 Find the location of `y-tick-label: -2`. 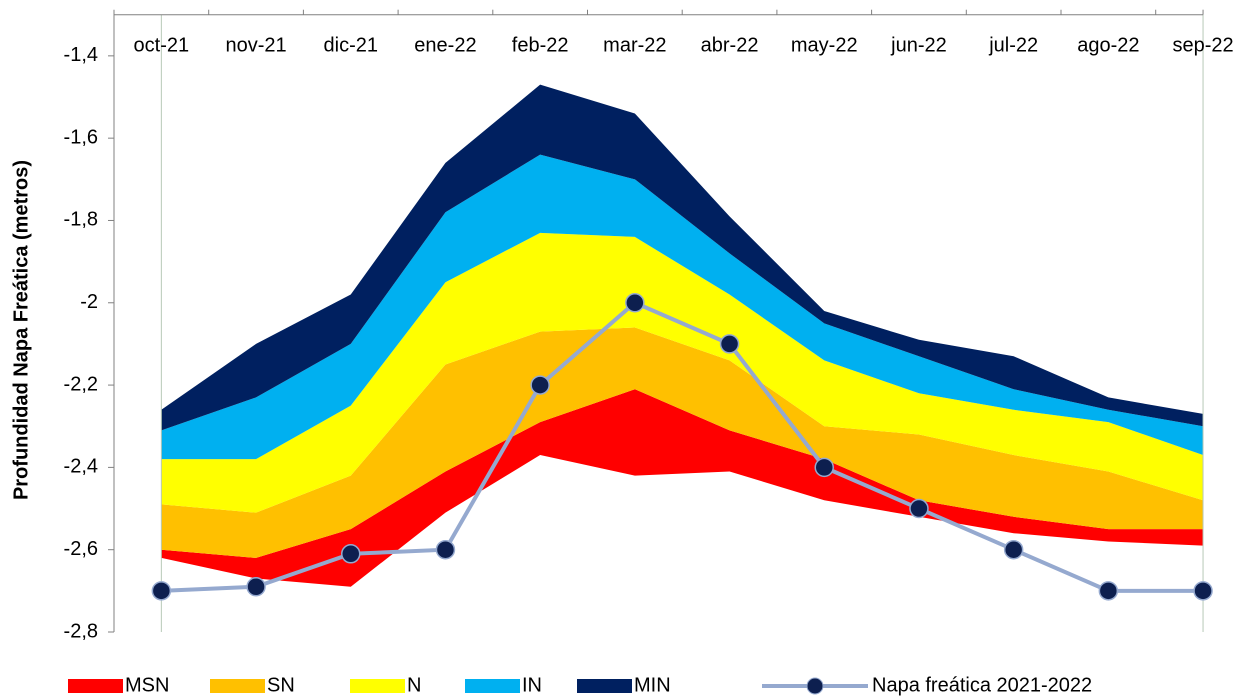

y-tick-label: -2 is located at coordinates (89, 302).